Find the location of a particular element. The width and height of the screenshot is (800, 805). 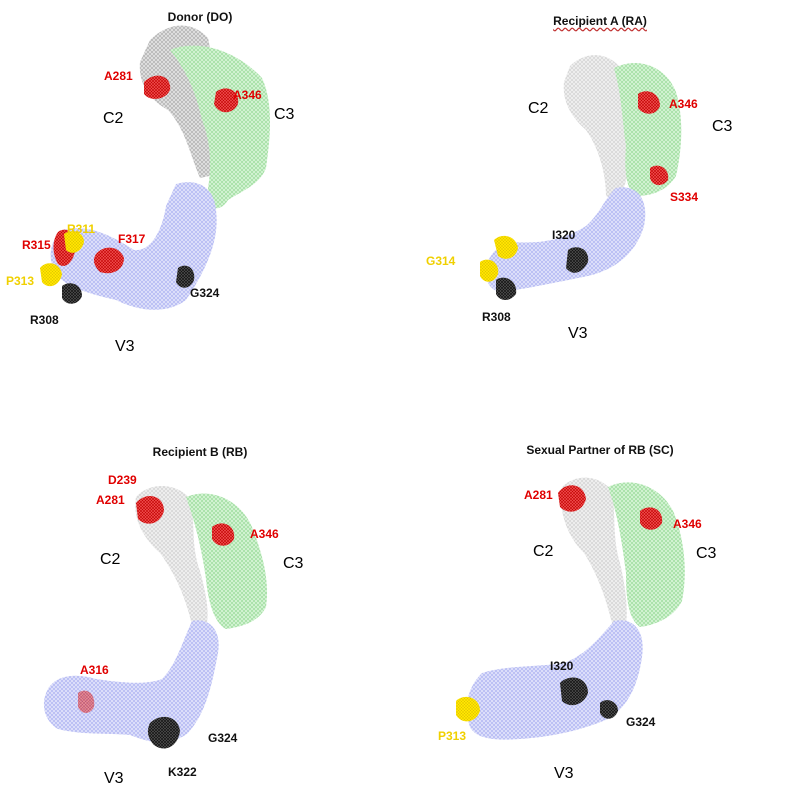

label-s334: S334 is located at coordinates (684, 197).